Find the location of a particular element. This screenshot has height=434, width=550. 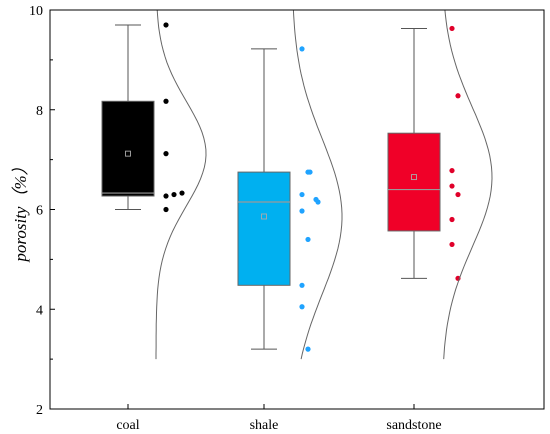

distribution-curve-coal is located at coordinates (181, 184).